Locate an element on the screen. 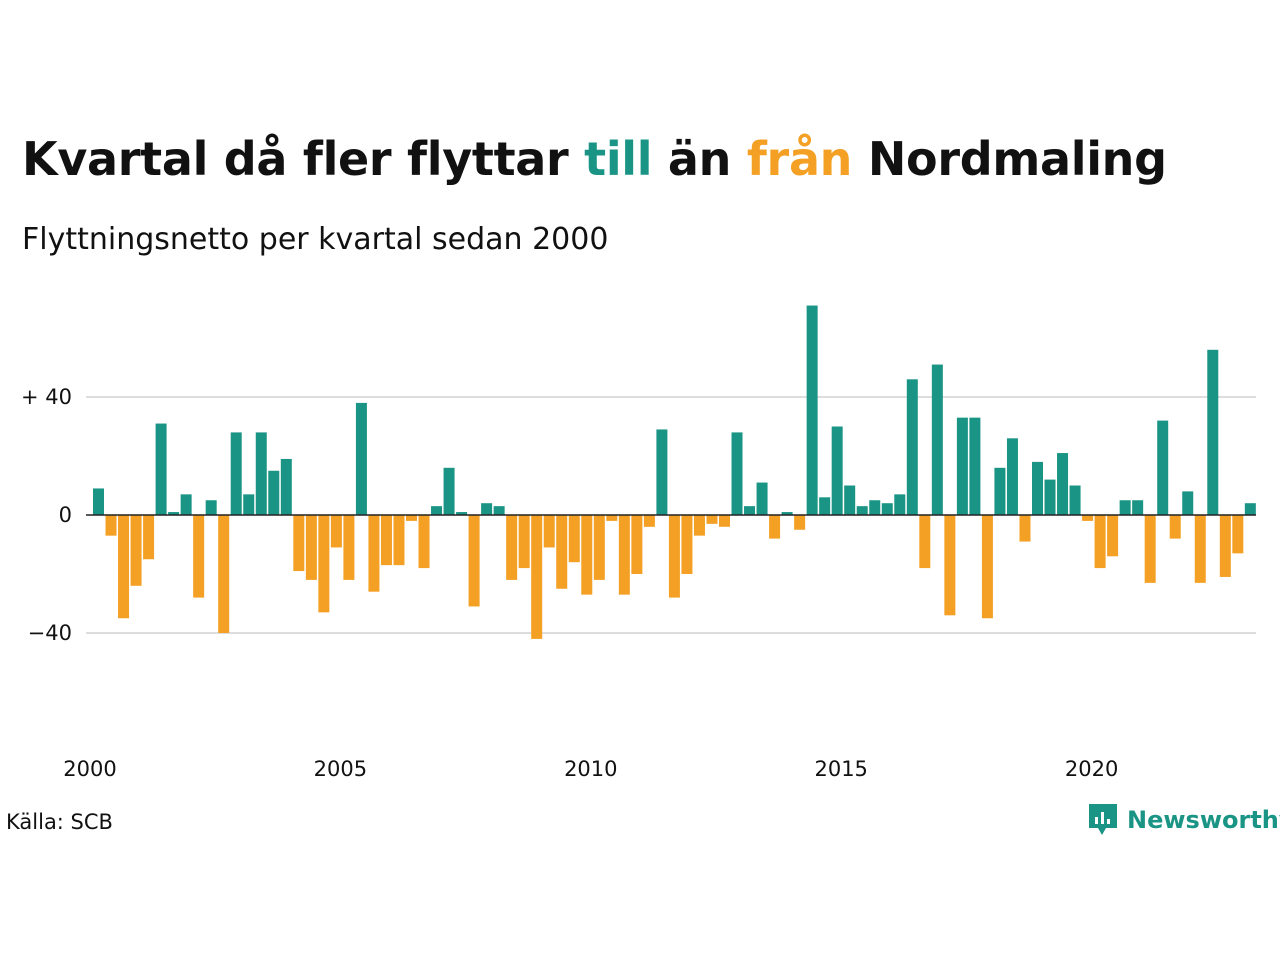 This screenshot has height=960, width=1280. x-tick-label: 2020 is located at coordinates (1091, 769).